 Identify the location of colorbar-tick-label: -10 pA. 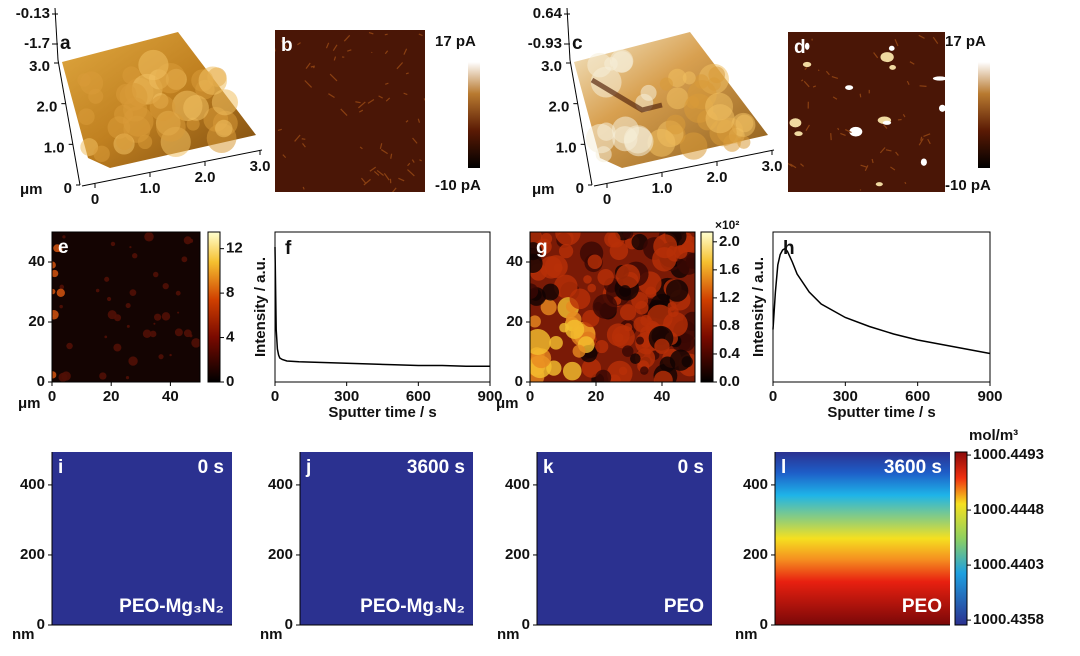
(968, 185).